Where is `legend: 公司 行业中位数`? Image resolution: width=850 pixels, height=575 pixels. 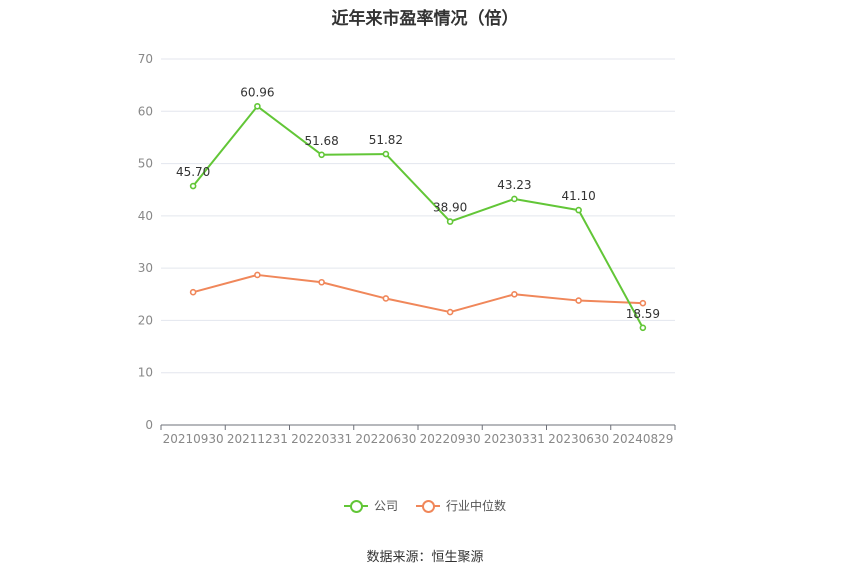
legend: 公司 行业中位数 is located at coordinates (425, 505).